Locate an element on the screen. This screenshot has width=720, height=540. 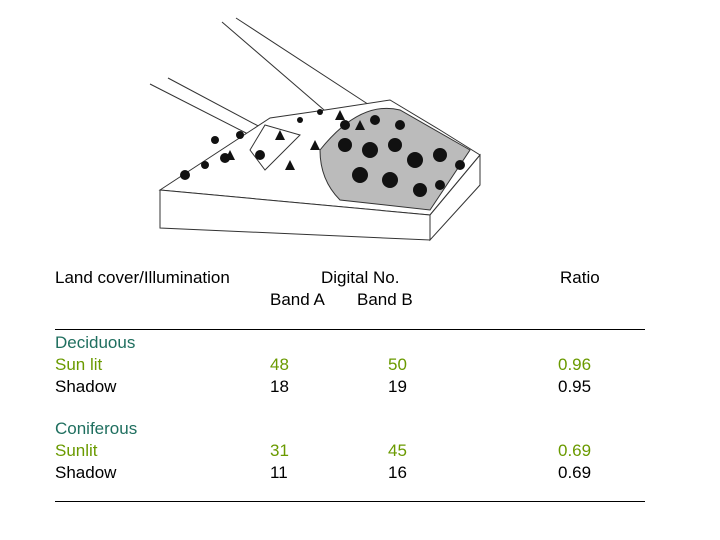
group-name: Coniferous is located at coordinates (96, 428).